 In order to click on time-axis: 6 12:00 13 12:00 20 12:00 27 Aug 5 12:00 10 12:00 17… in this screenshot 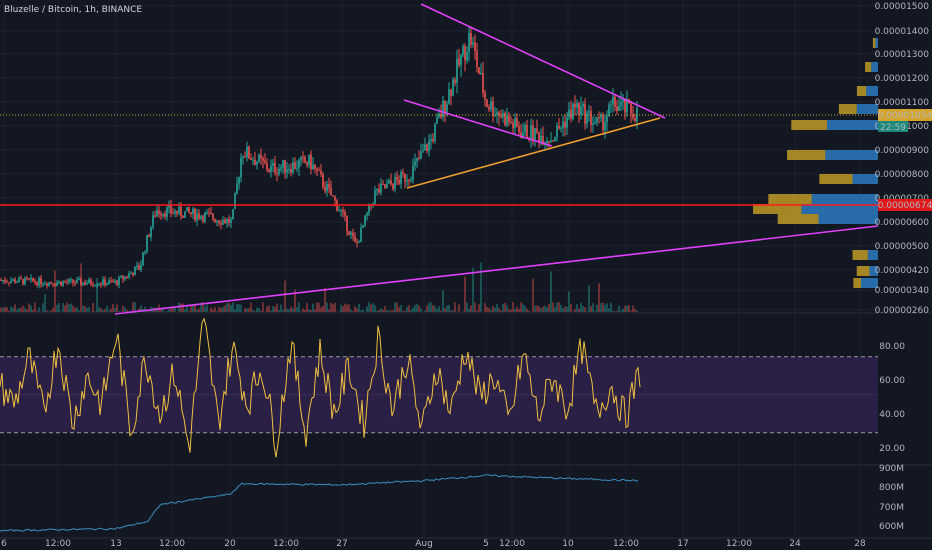, I will do `click(433, 544)`.